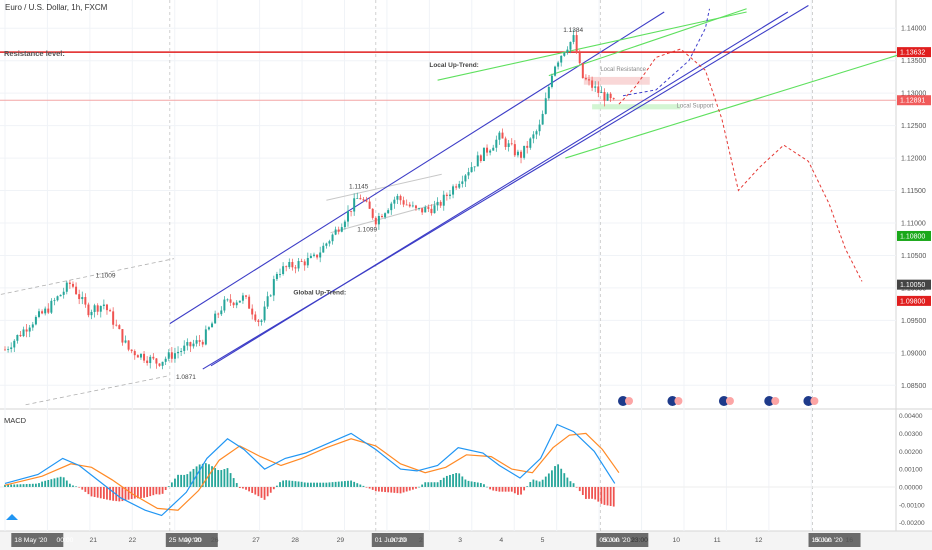  I want to click on price-axis-tick: 1.09500, so click(913, 321).